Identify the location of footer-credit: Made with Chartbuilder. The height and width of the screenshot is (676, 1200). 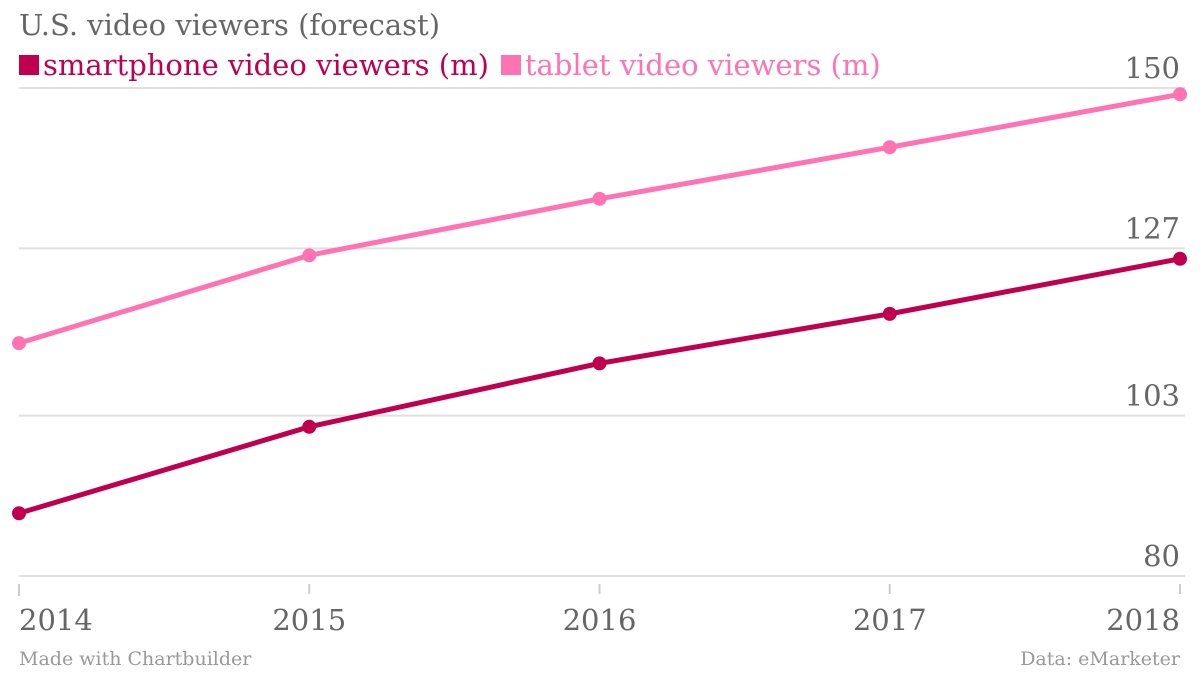
(135, 659).